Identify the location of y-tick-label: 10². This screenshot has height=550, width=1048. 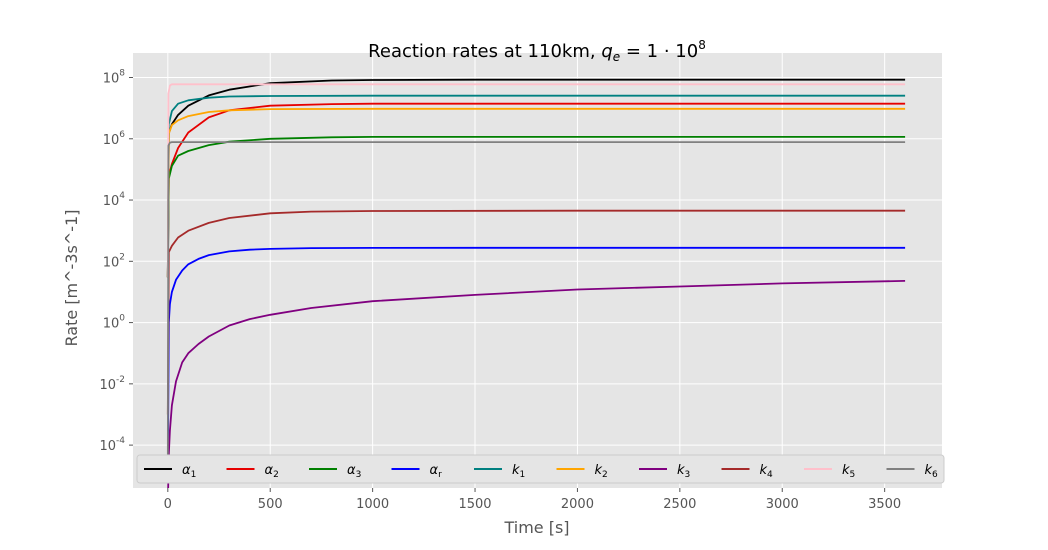
(114, 261).